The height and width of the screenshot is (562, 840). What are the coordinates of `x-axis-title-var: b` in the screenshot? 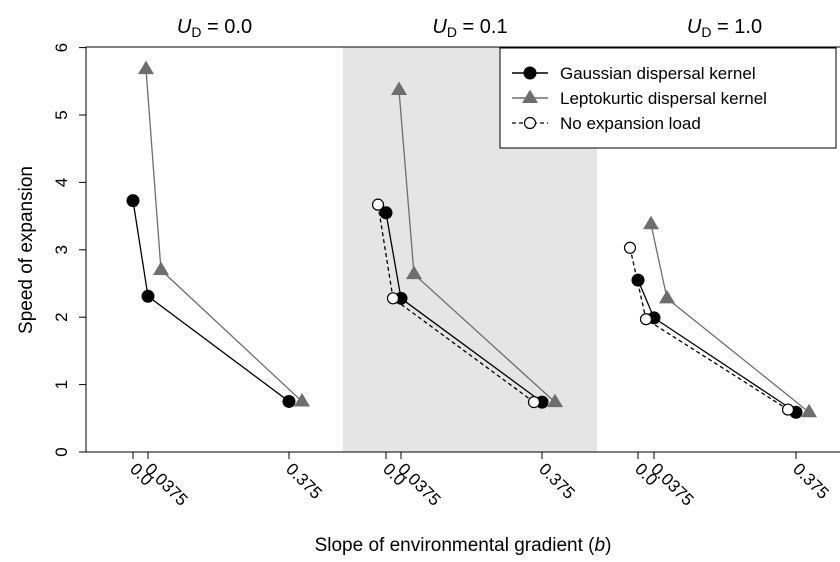 It's located at (599, 545).